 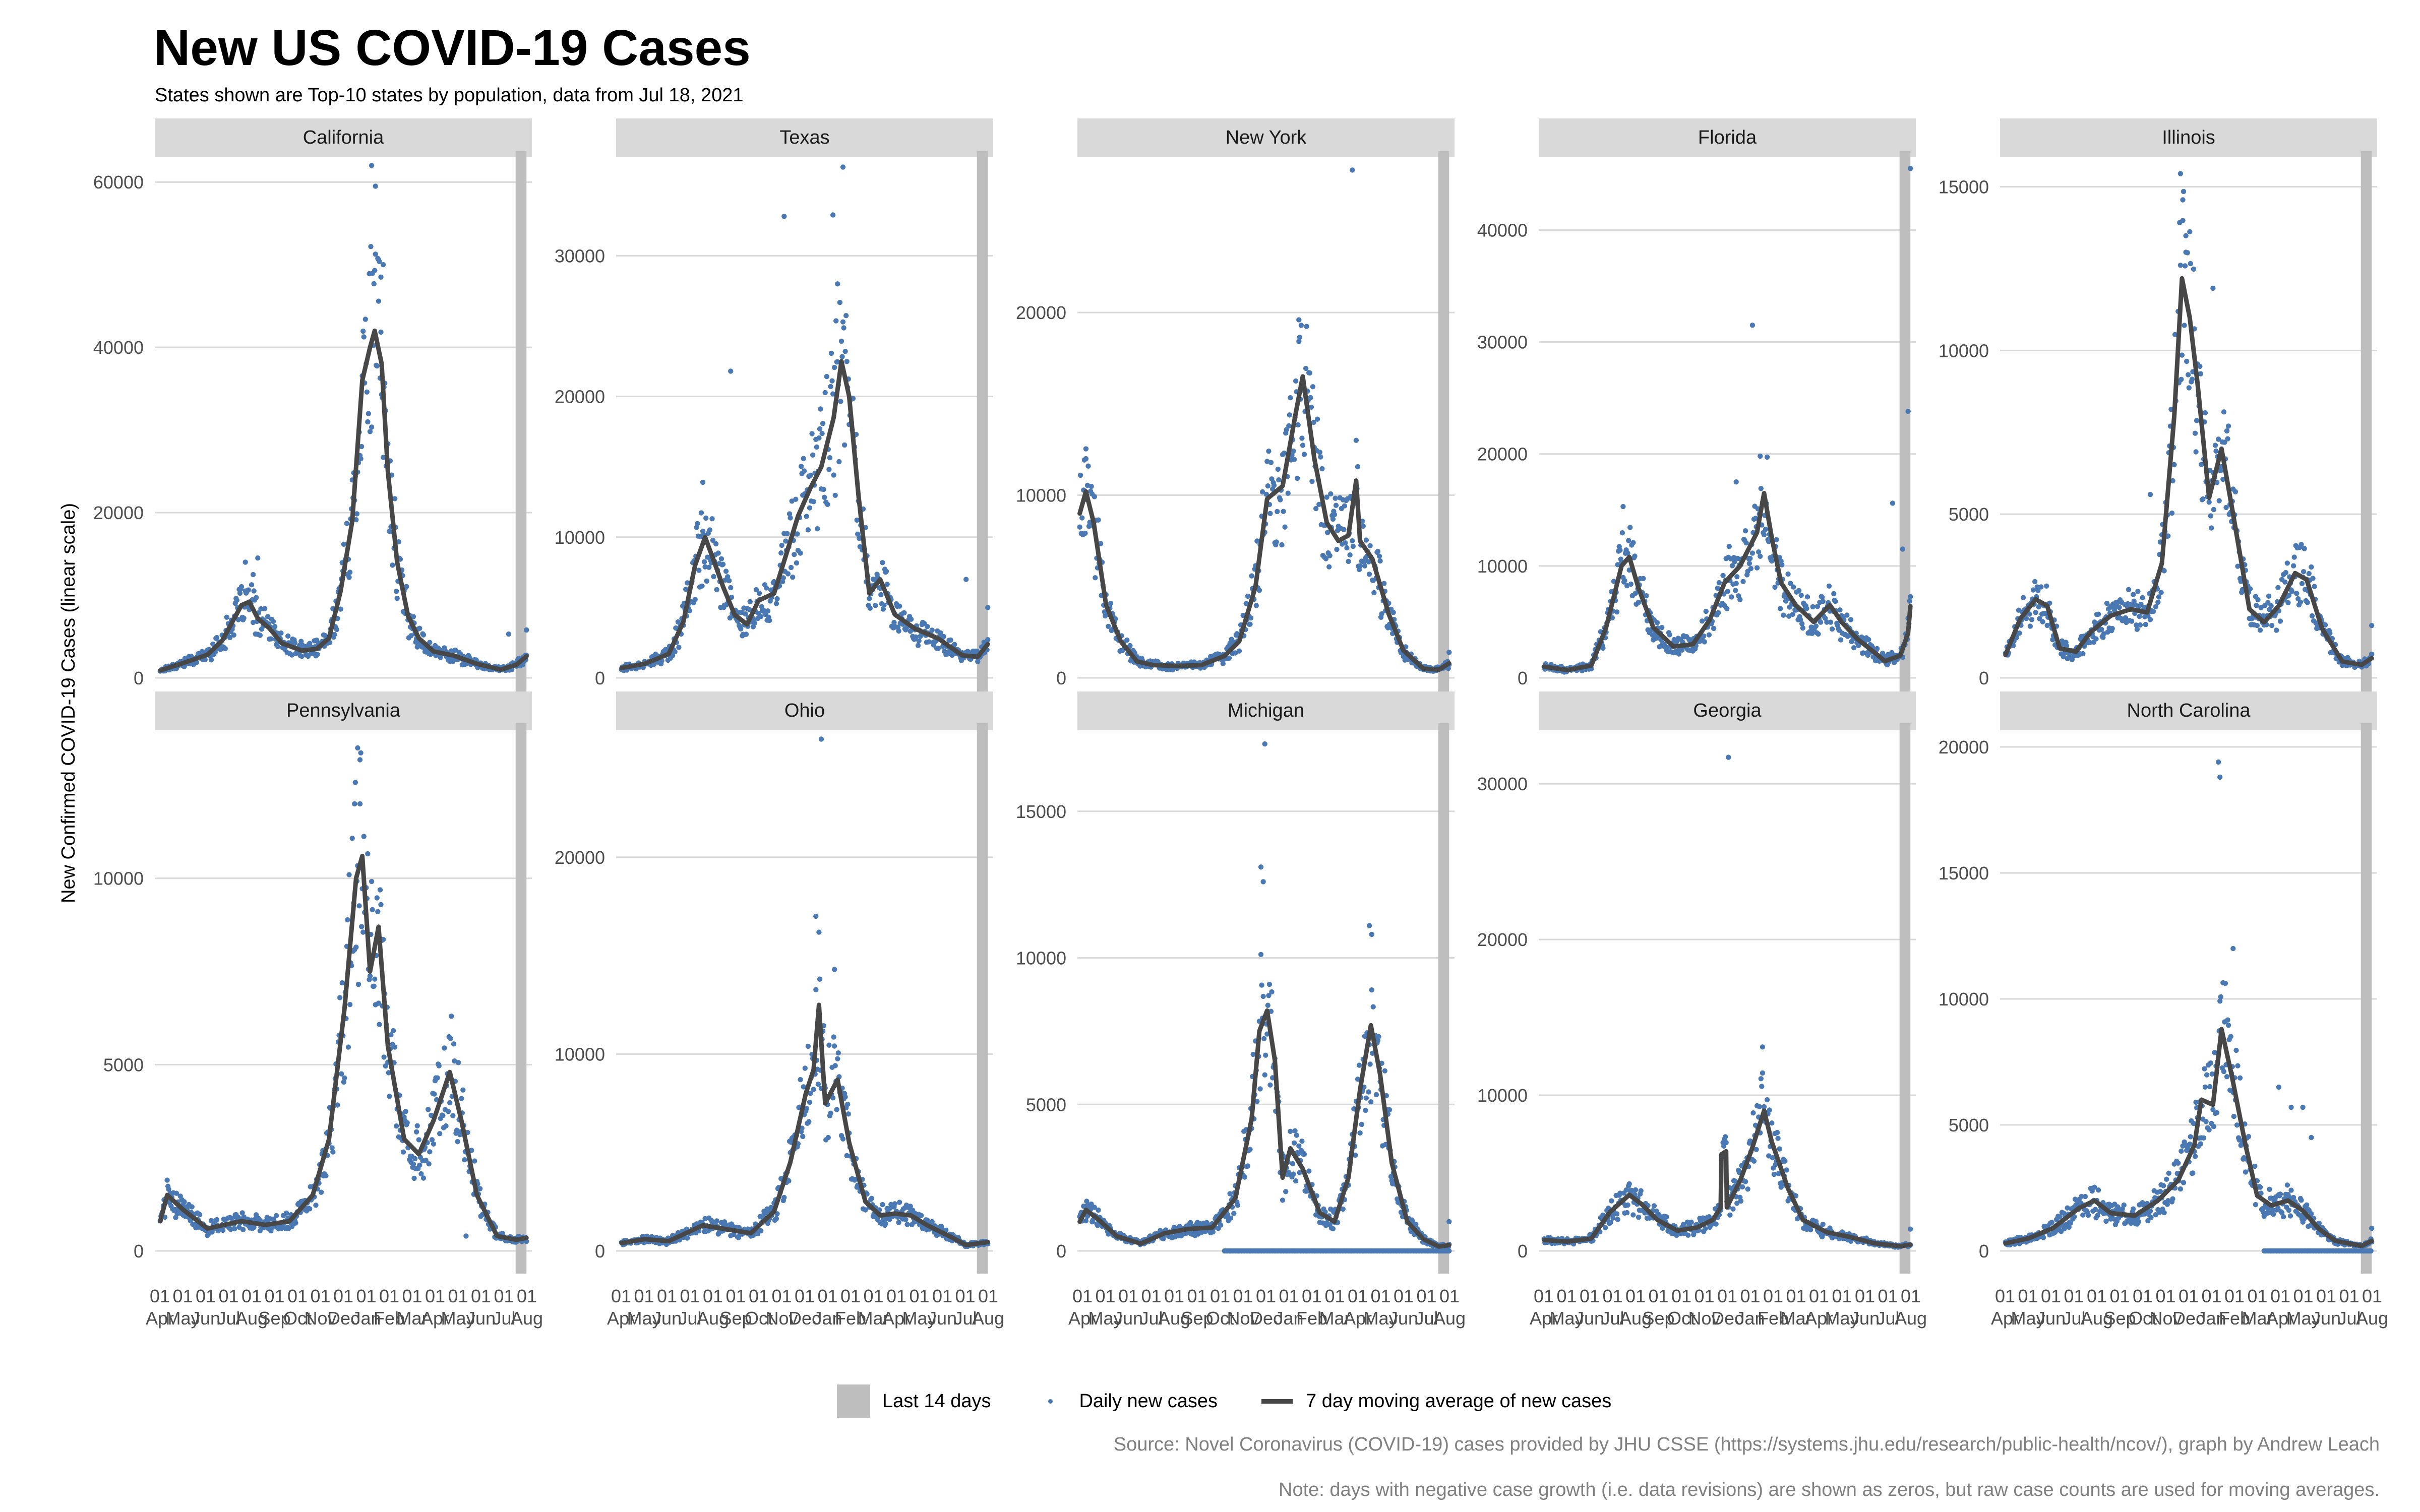 What do you see at coordinates (1502, 939) in the screenshot?
I see `y-tick-label: 20000` at bounding box center [1502, 939].